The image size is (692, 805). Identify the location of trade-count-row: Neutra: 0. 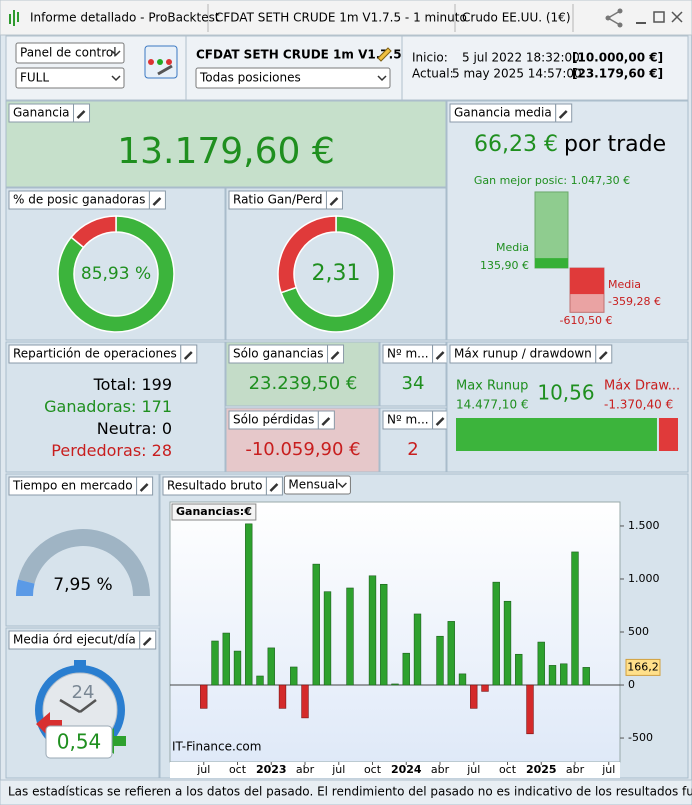
(134, 428).